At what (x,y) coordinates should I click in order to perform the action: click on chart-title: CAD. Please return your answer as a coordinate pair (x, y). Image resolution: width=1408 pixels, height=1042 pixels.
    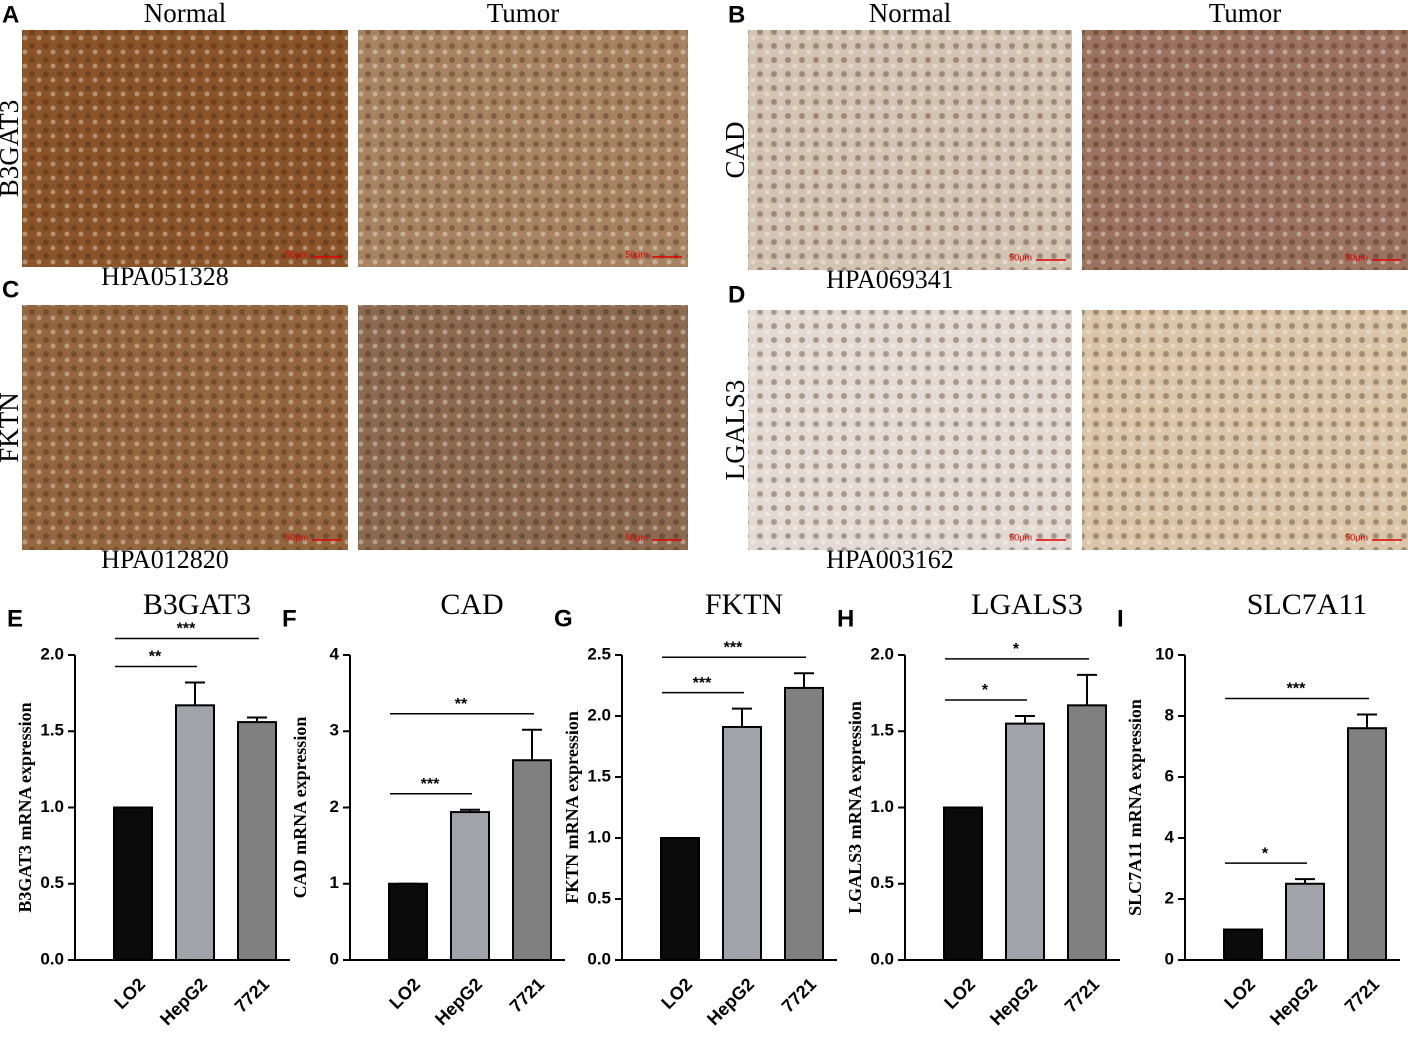
    Looking at the image, I should click on (471, 604).